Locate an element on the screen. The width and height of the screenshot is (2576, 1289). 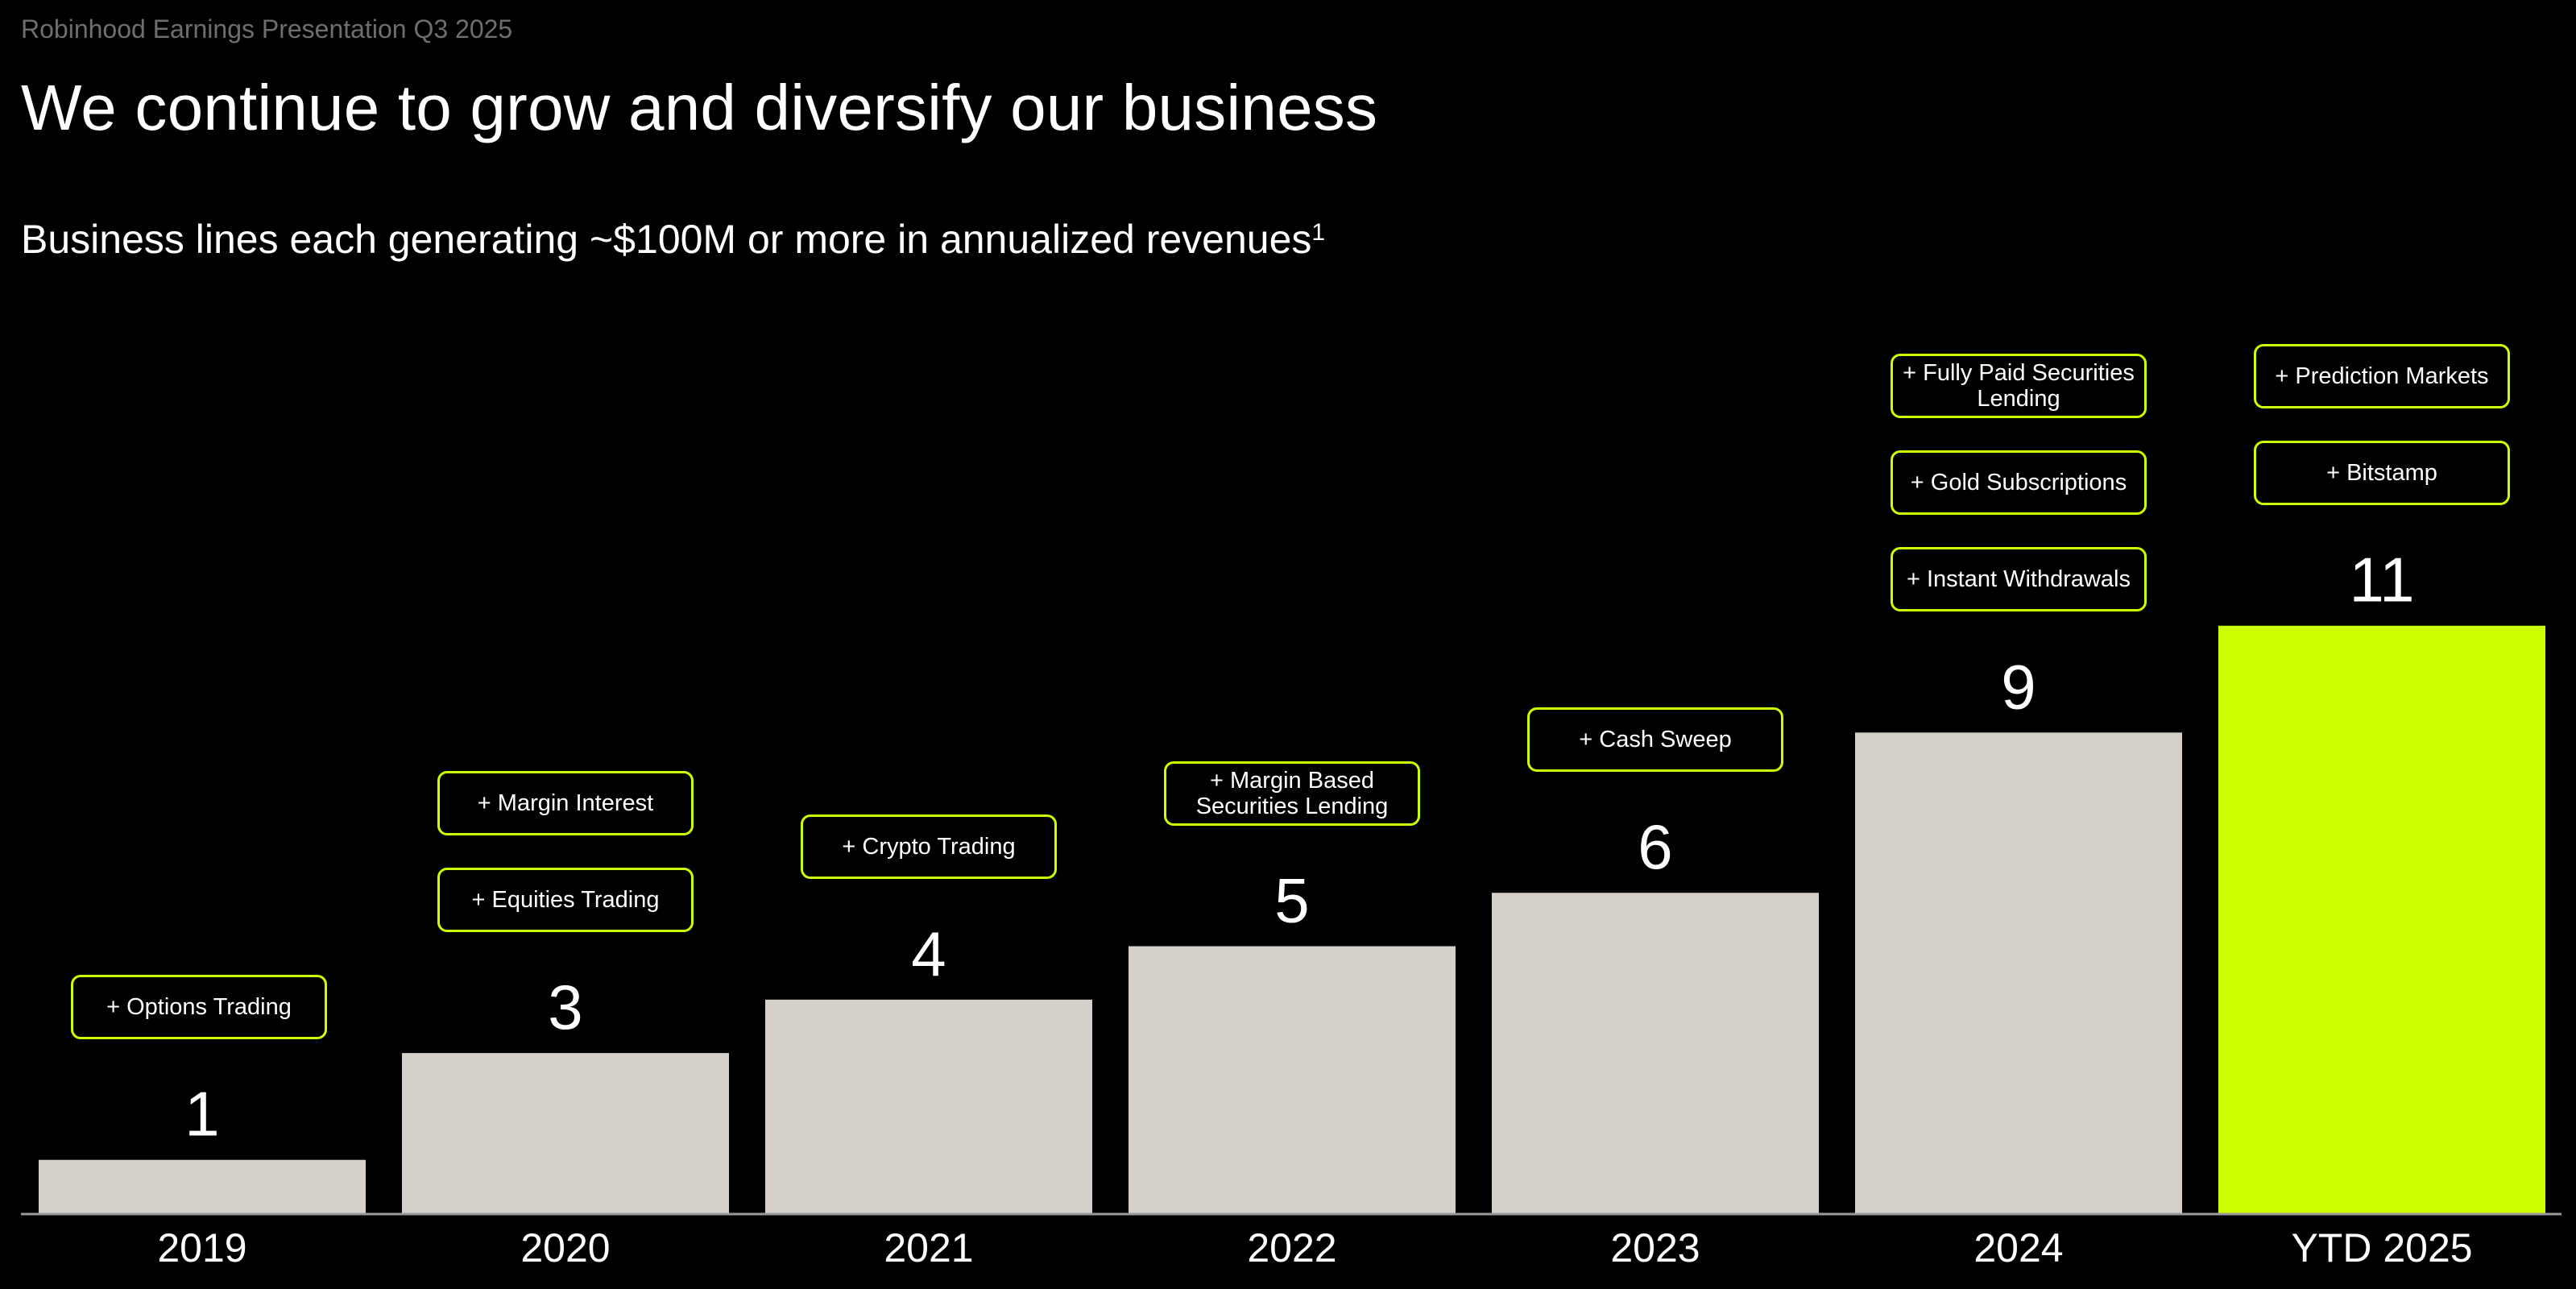
annotation-pill: + Options Trading is located at coordinates (199, 1006).